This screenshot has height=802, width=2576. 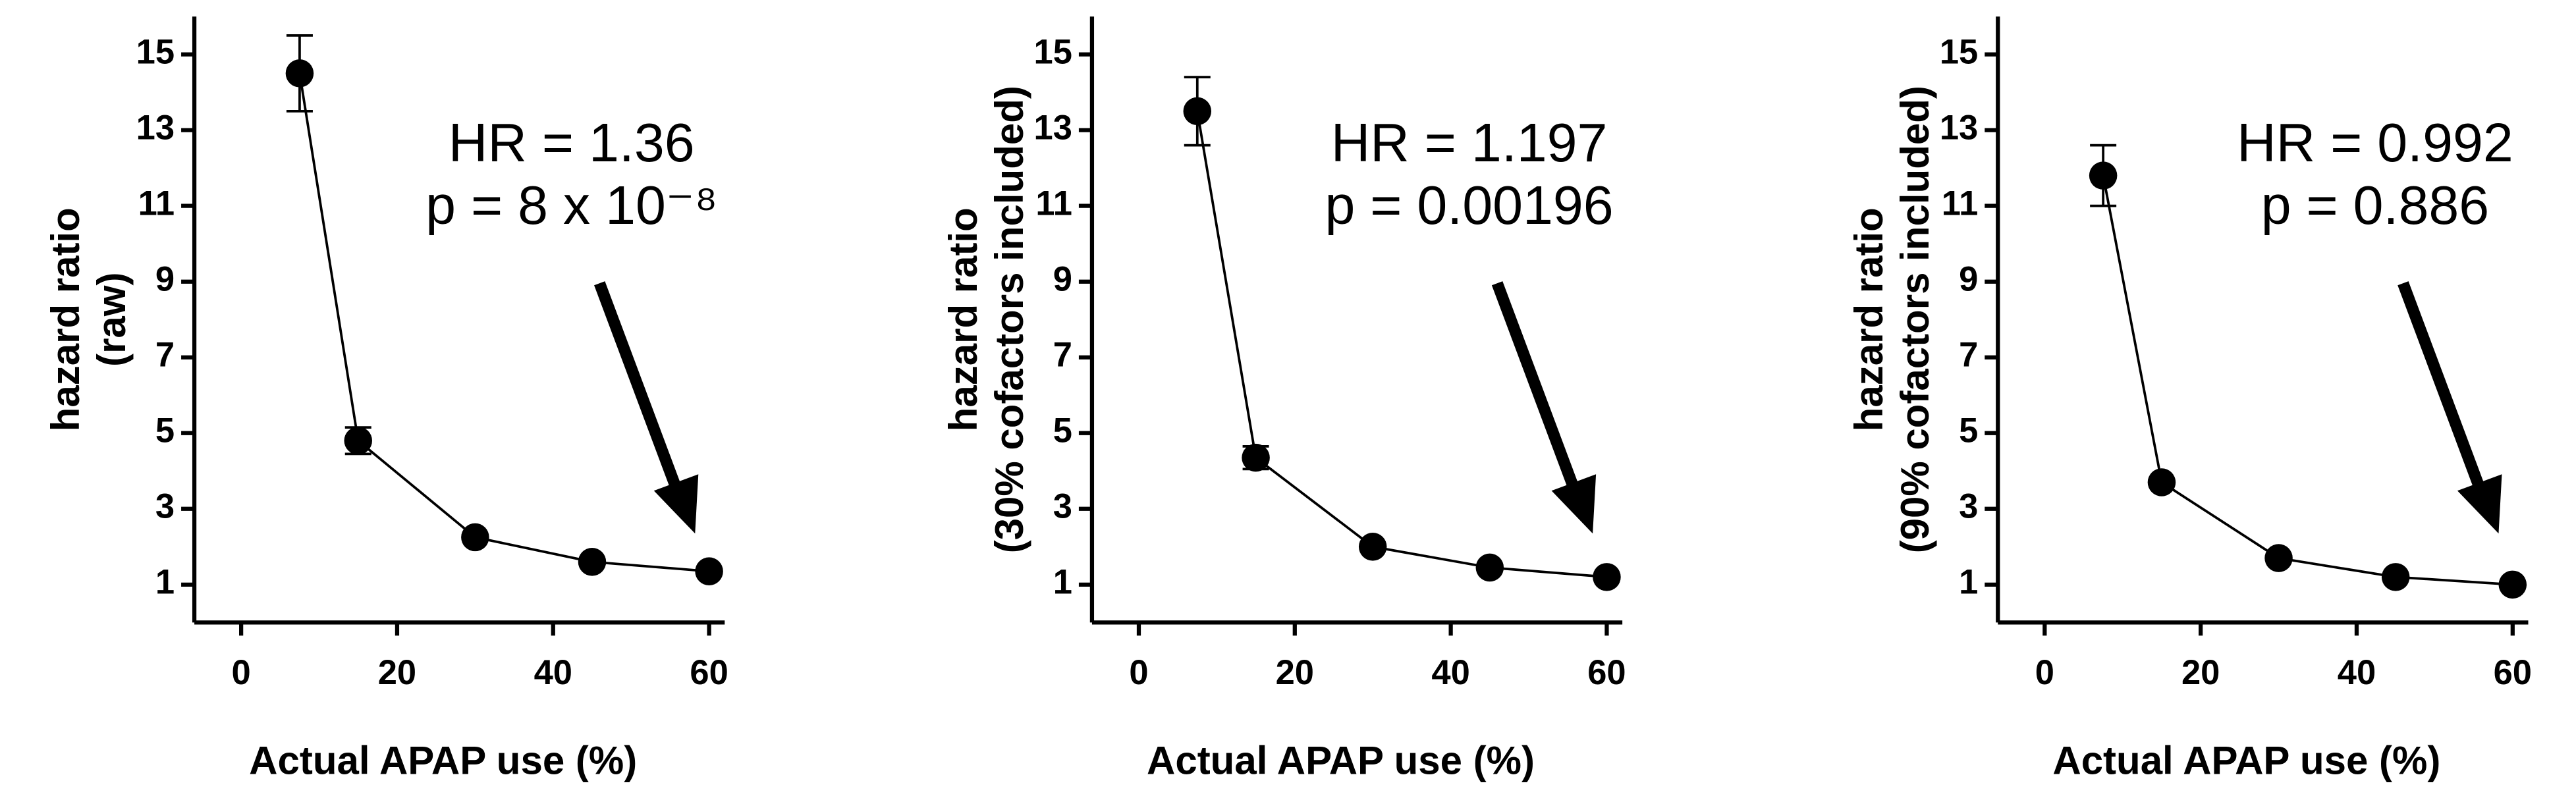 What do you see at coordinates (112, 320) in the screenshot?
I see `y-axis-label: (raw)` at bounding box center [112, 320].